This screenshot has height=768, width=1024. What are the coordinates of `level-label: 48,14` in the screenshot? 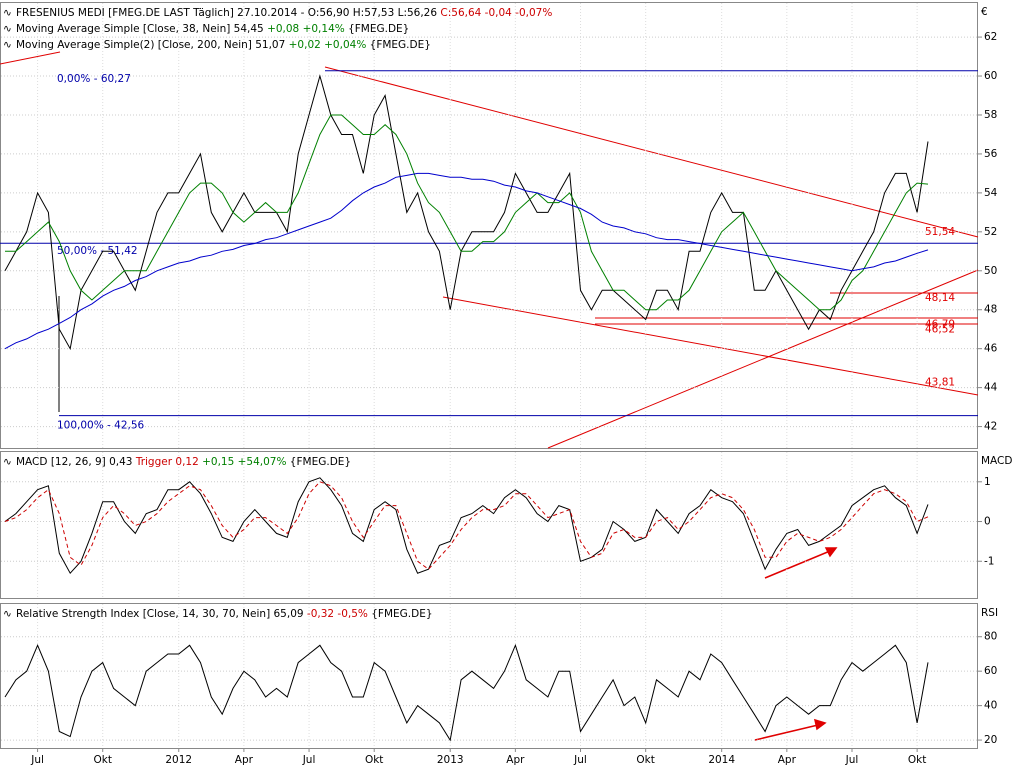 It's located at (940, 298).